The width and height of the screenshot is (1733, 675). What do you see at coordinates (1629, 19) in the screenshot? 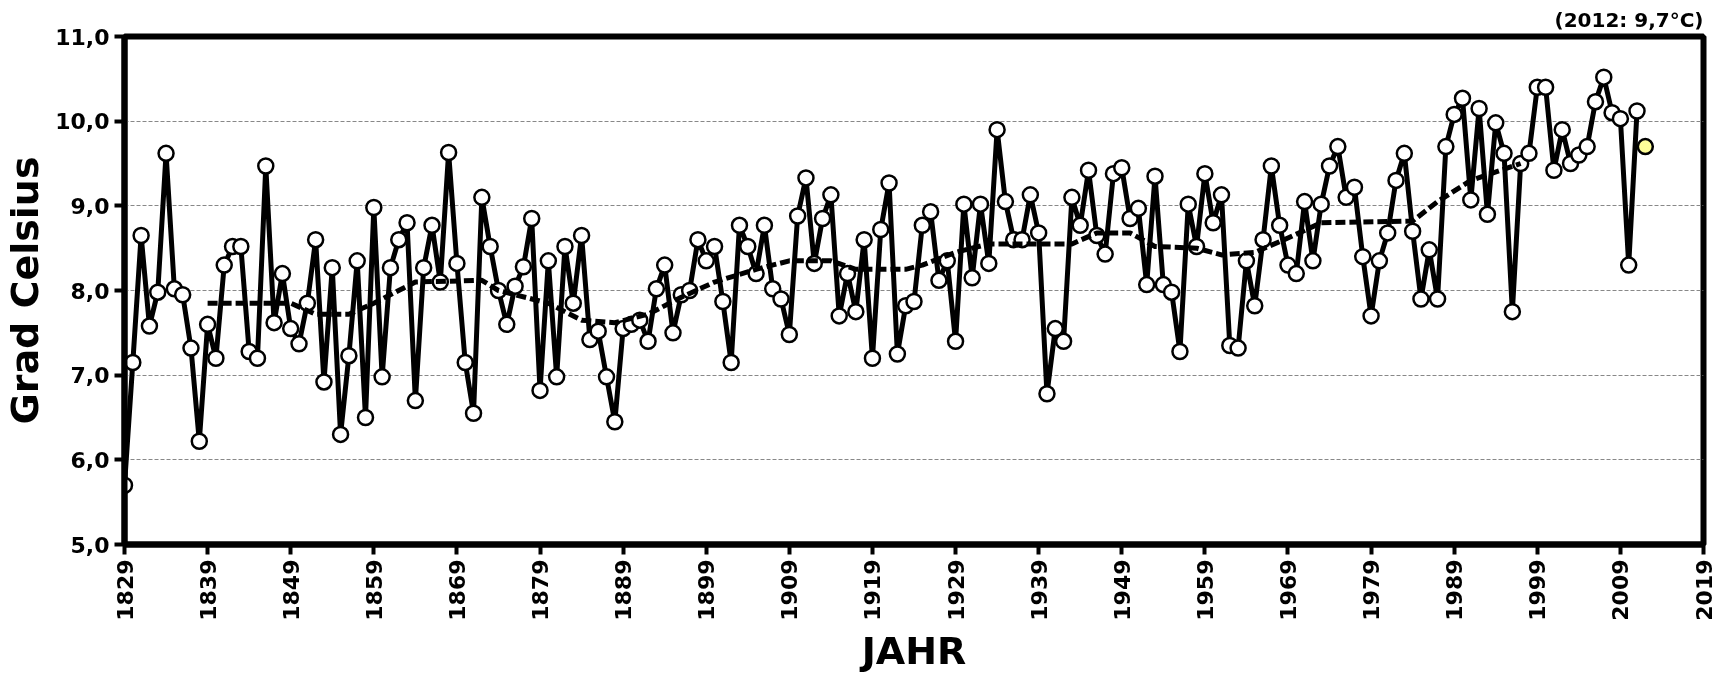
I see `text: (2012: 9,7°C)` at bounding box center [1629, 19].